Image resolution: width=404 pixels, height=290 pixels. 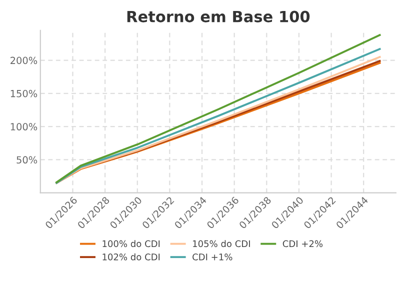 What do you see at coordinates (27, 160) in the screenshot?
I see `y-tick-label: 50%` at bounding box center [27, 160].